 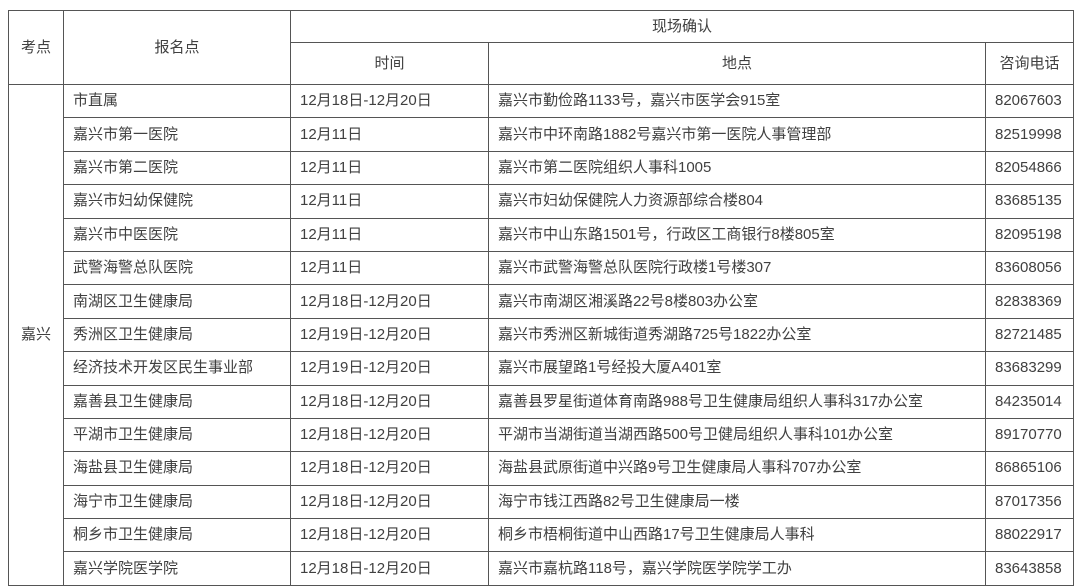 What do you see at coordinates (177, 168) in the screenshot?
I see `registration-point-cell: 嘉兴市第二医院` at bounding box center [177, 168].